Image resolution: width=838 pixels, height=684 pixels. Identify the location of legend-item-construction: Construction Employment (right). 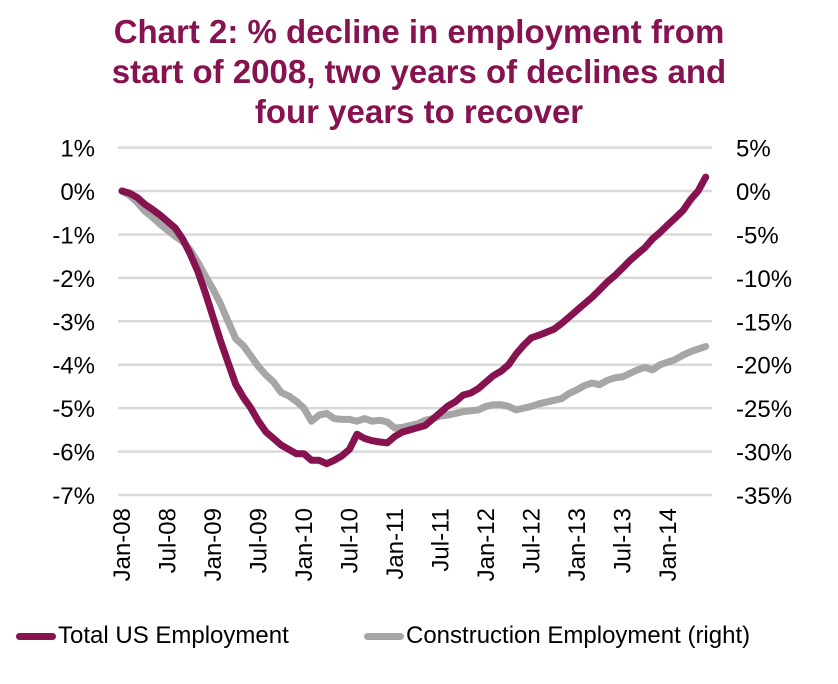
(557, 636).